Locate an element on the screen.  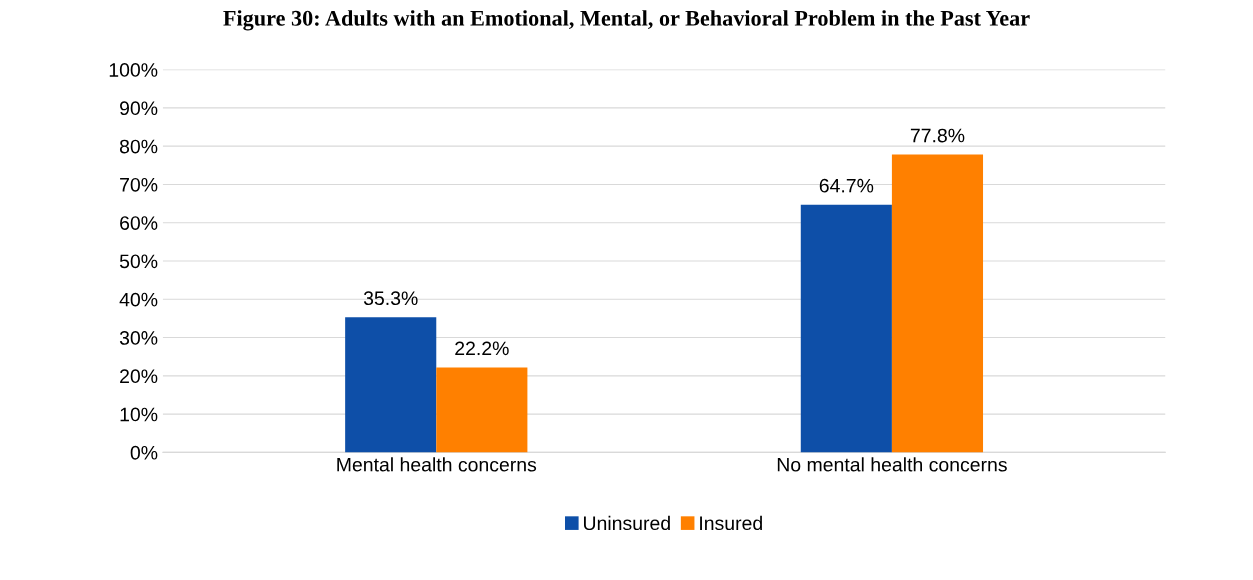
y-tick-label: 40% is located at coordinates (138, 299).